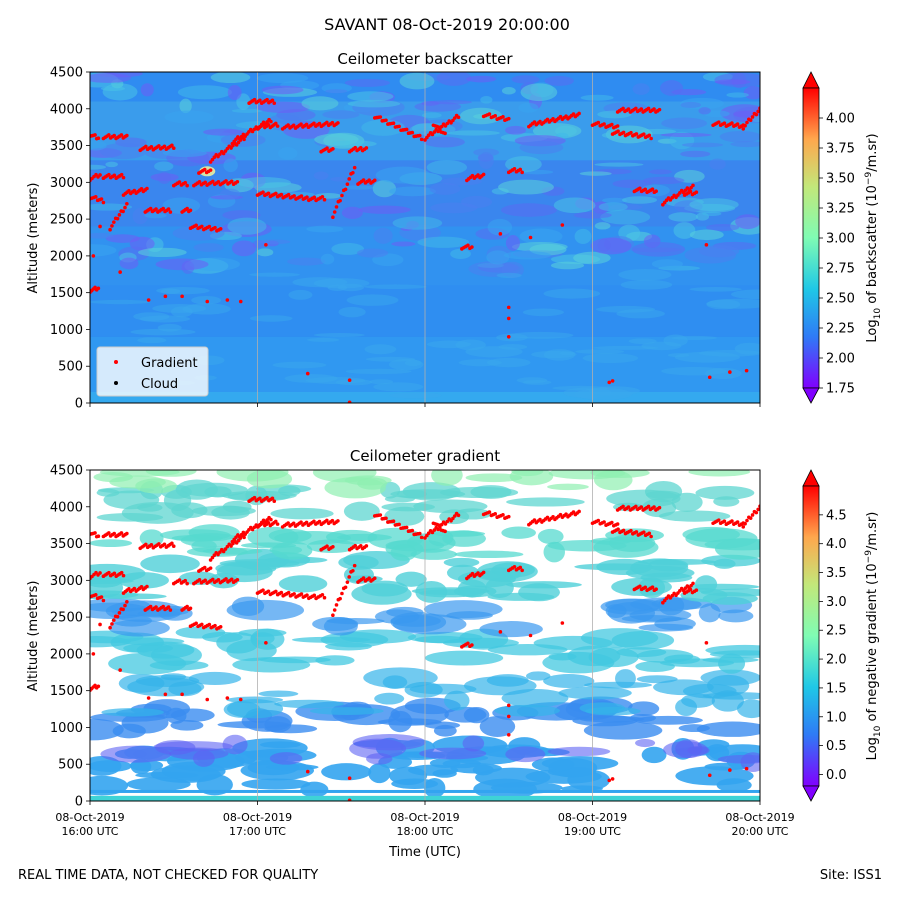 The height and width of the screenshot is (900, 900). Describe the element at coordinates (873, 237) in the screenshot. I see `colorbar-1-label: Log10 of backscatter (10−9/m.sr)` at that location.